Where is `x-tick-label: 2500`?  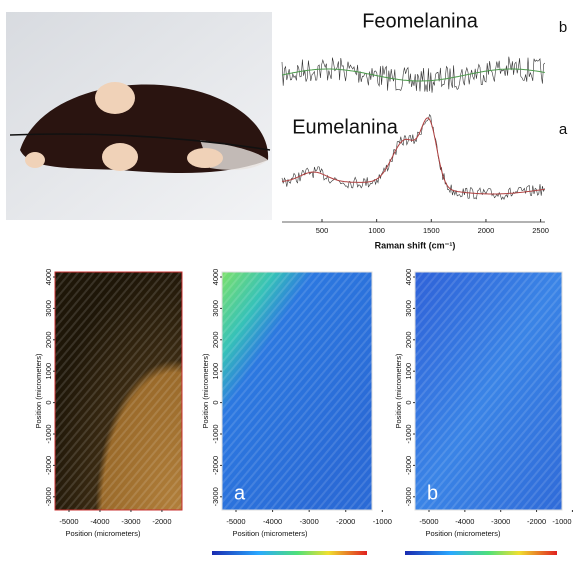
x-tick-label: 2500 is located at coordinates (540, 230).